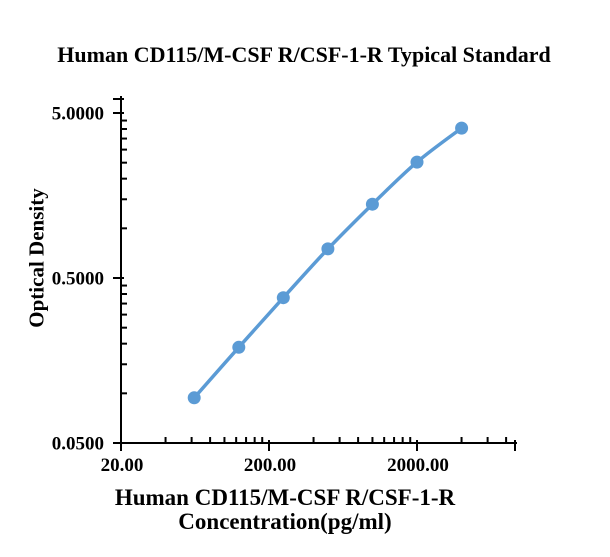 The image size is (610, 557). What do you see at coordinates (122, 465) in the screenshot?
I see `x-tick-label: 20.00` at bounding box center [122, 465].